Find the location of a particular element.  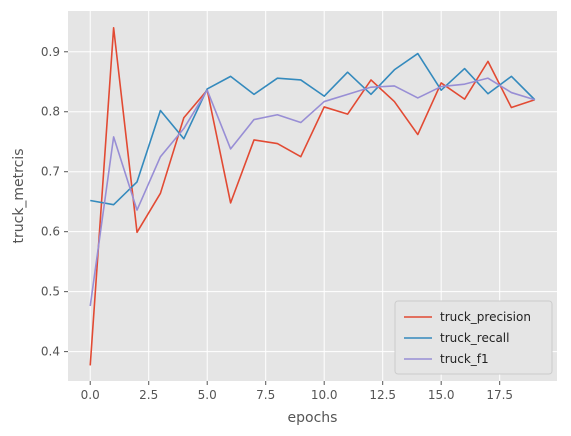

legend: truck_precision truck_recall truck_f1 is located at coordinates (473, 337).